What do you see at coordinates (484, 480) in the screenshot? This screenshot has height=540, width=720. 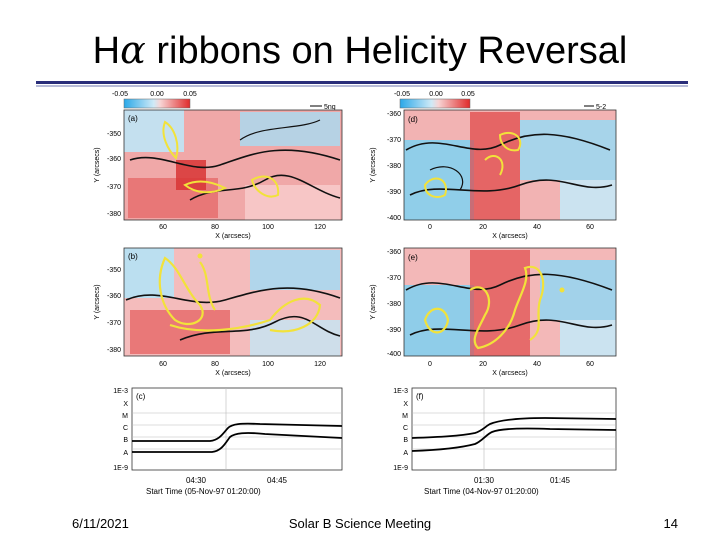 I see `panel-f-xtick-0: 01:30` at bounding box center [484, 480].